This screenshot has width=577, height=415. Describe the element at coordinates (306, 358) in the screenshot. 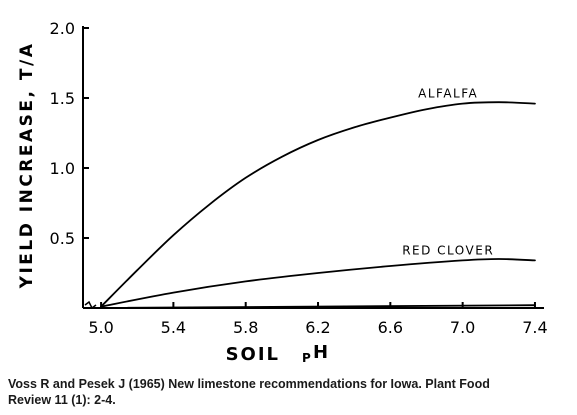

I see `x-axis-title-p: P` at that location.